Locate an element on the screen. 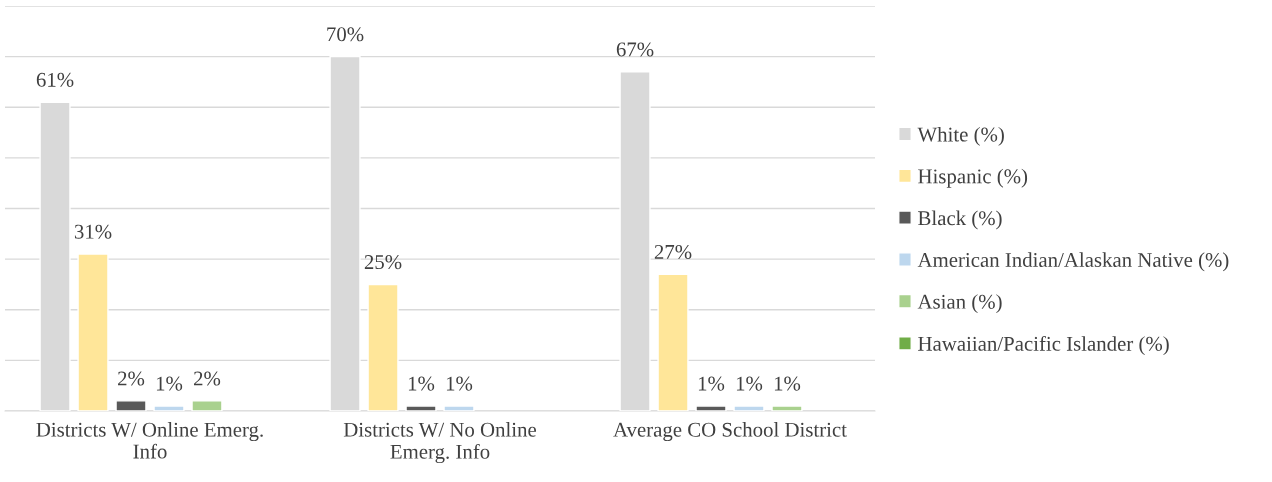  data-label: 25% is located at coordinates (383, 262).